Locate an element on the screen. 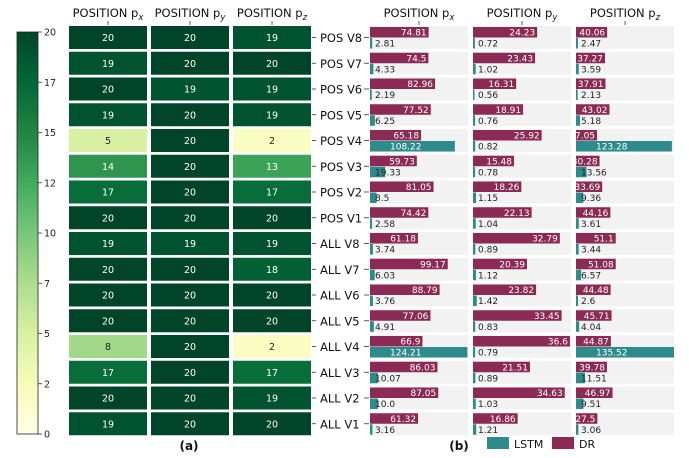 The width and height of the screenshot is (689, 458). dr-value-label: 34.63 is located at coordinates (550, 394).